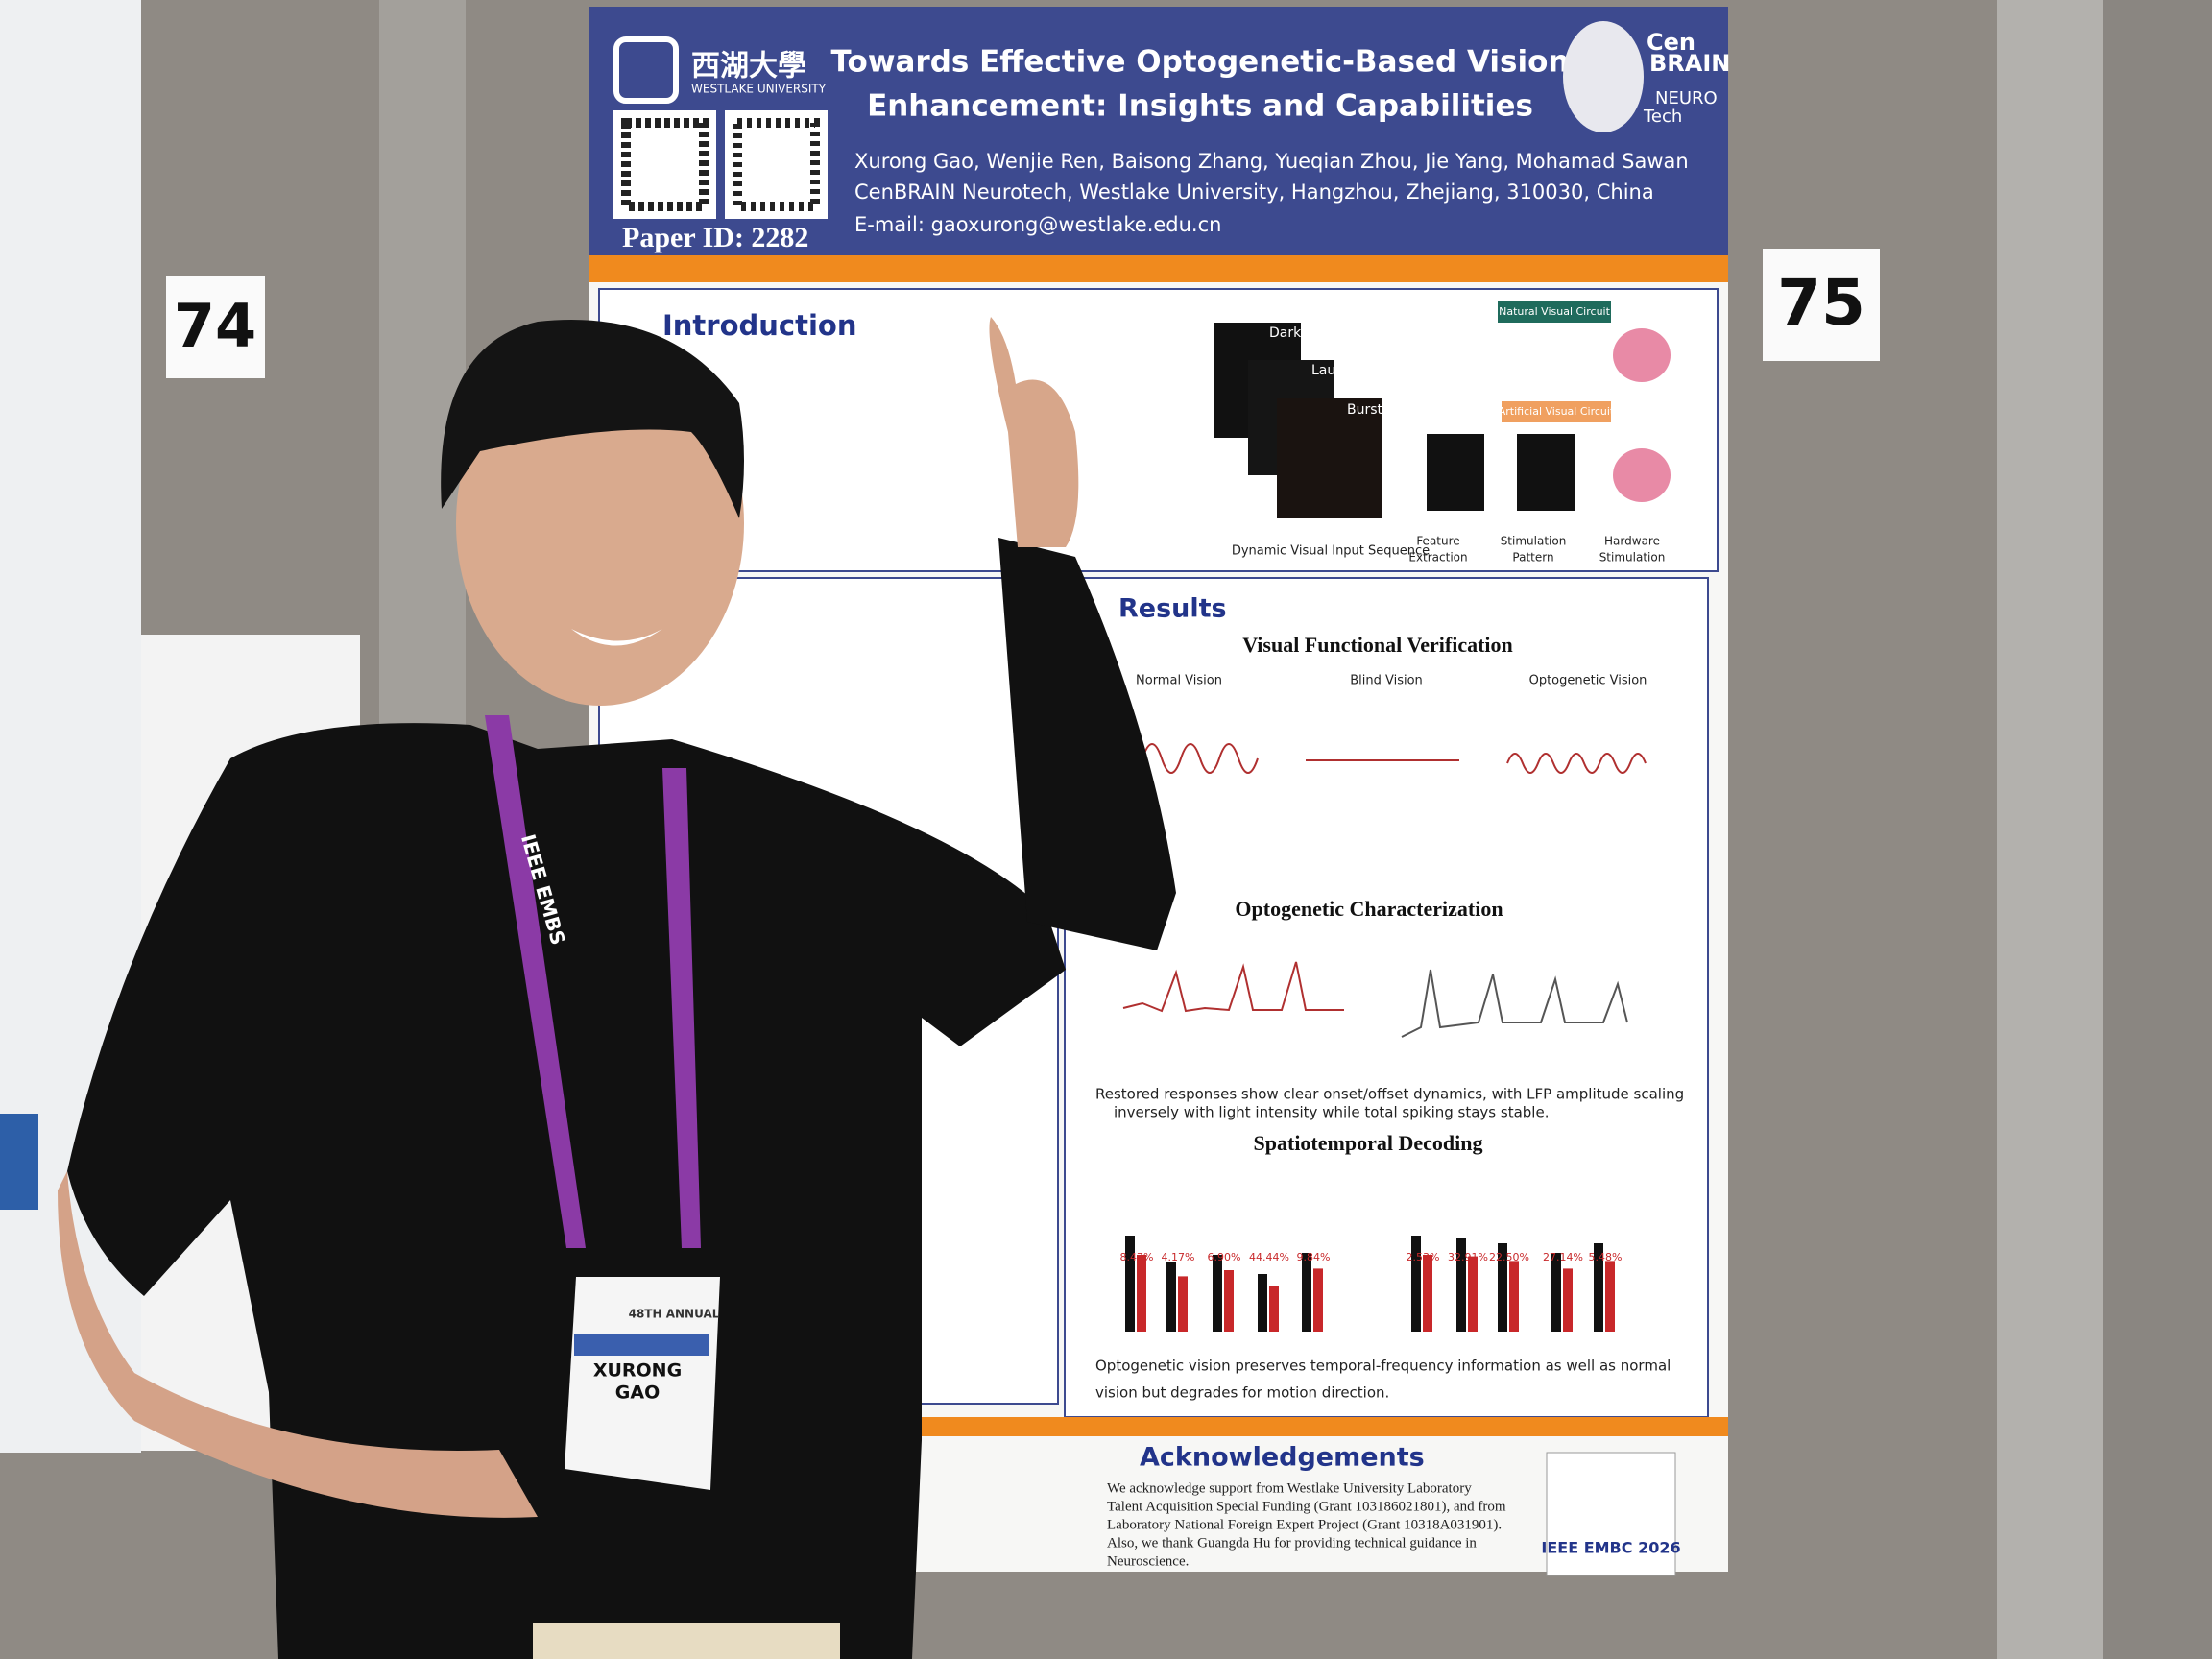 The height and width of the screenshot is (1659, 2212). What do you see at coordinates (1137, 1257) in the screenshot?
I see `bar-label: 8.47%` at bounding box center [1137, 1257].